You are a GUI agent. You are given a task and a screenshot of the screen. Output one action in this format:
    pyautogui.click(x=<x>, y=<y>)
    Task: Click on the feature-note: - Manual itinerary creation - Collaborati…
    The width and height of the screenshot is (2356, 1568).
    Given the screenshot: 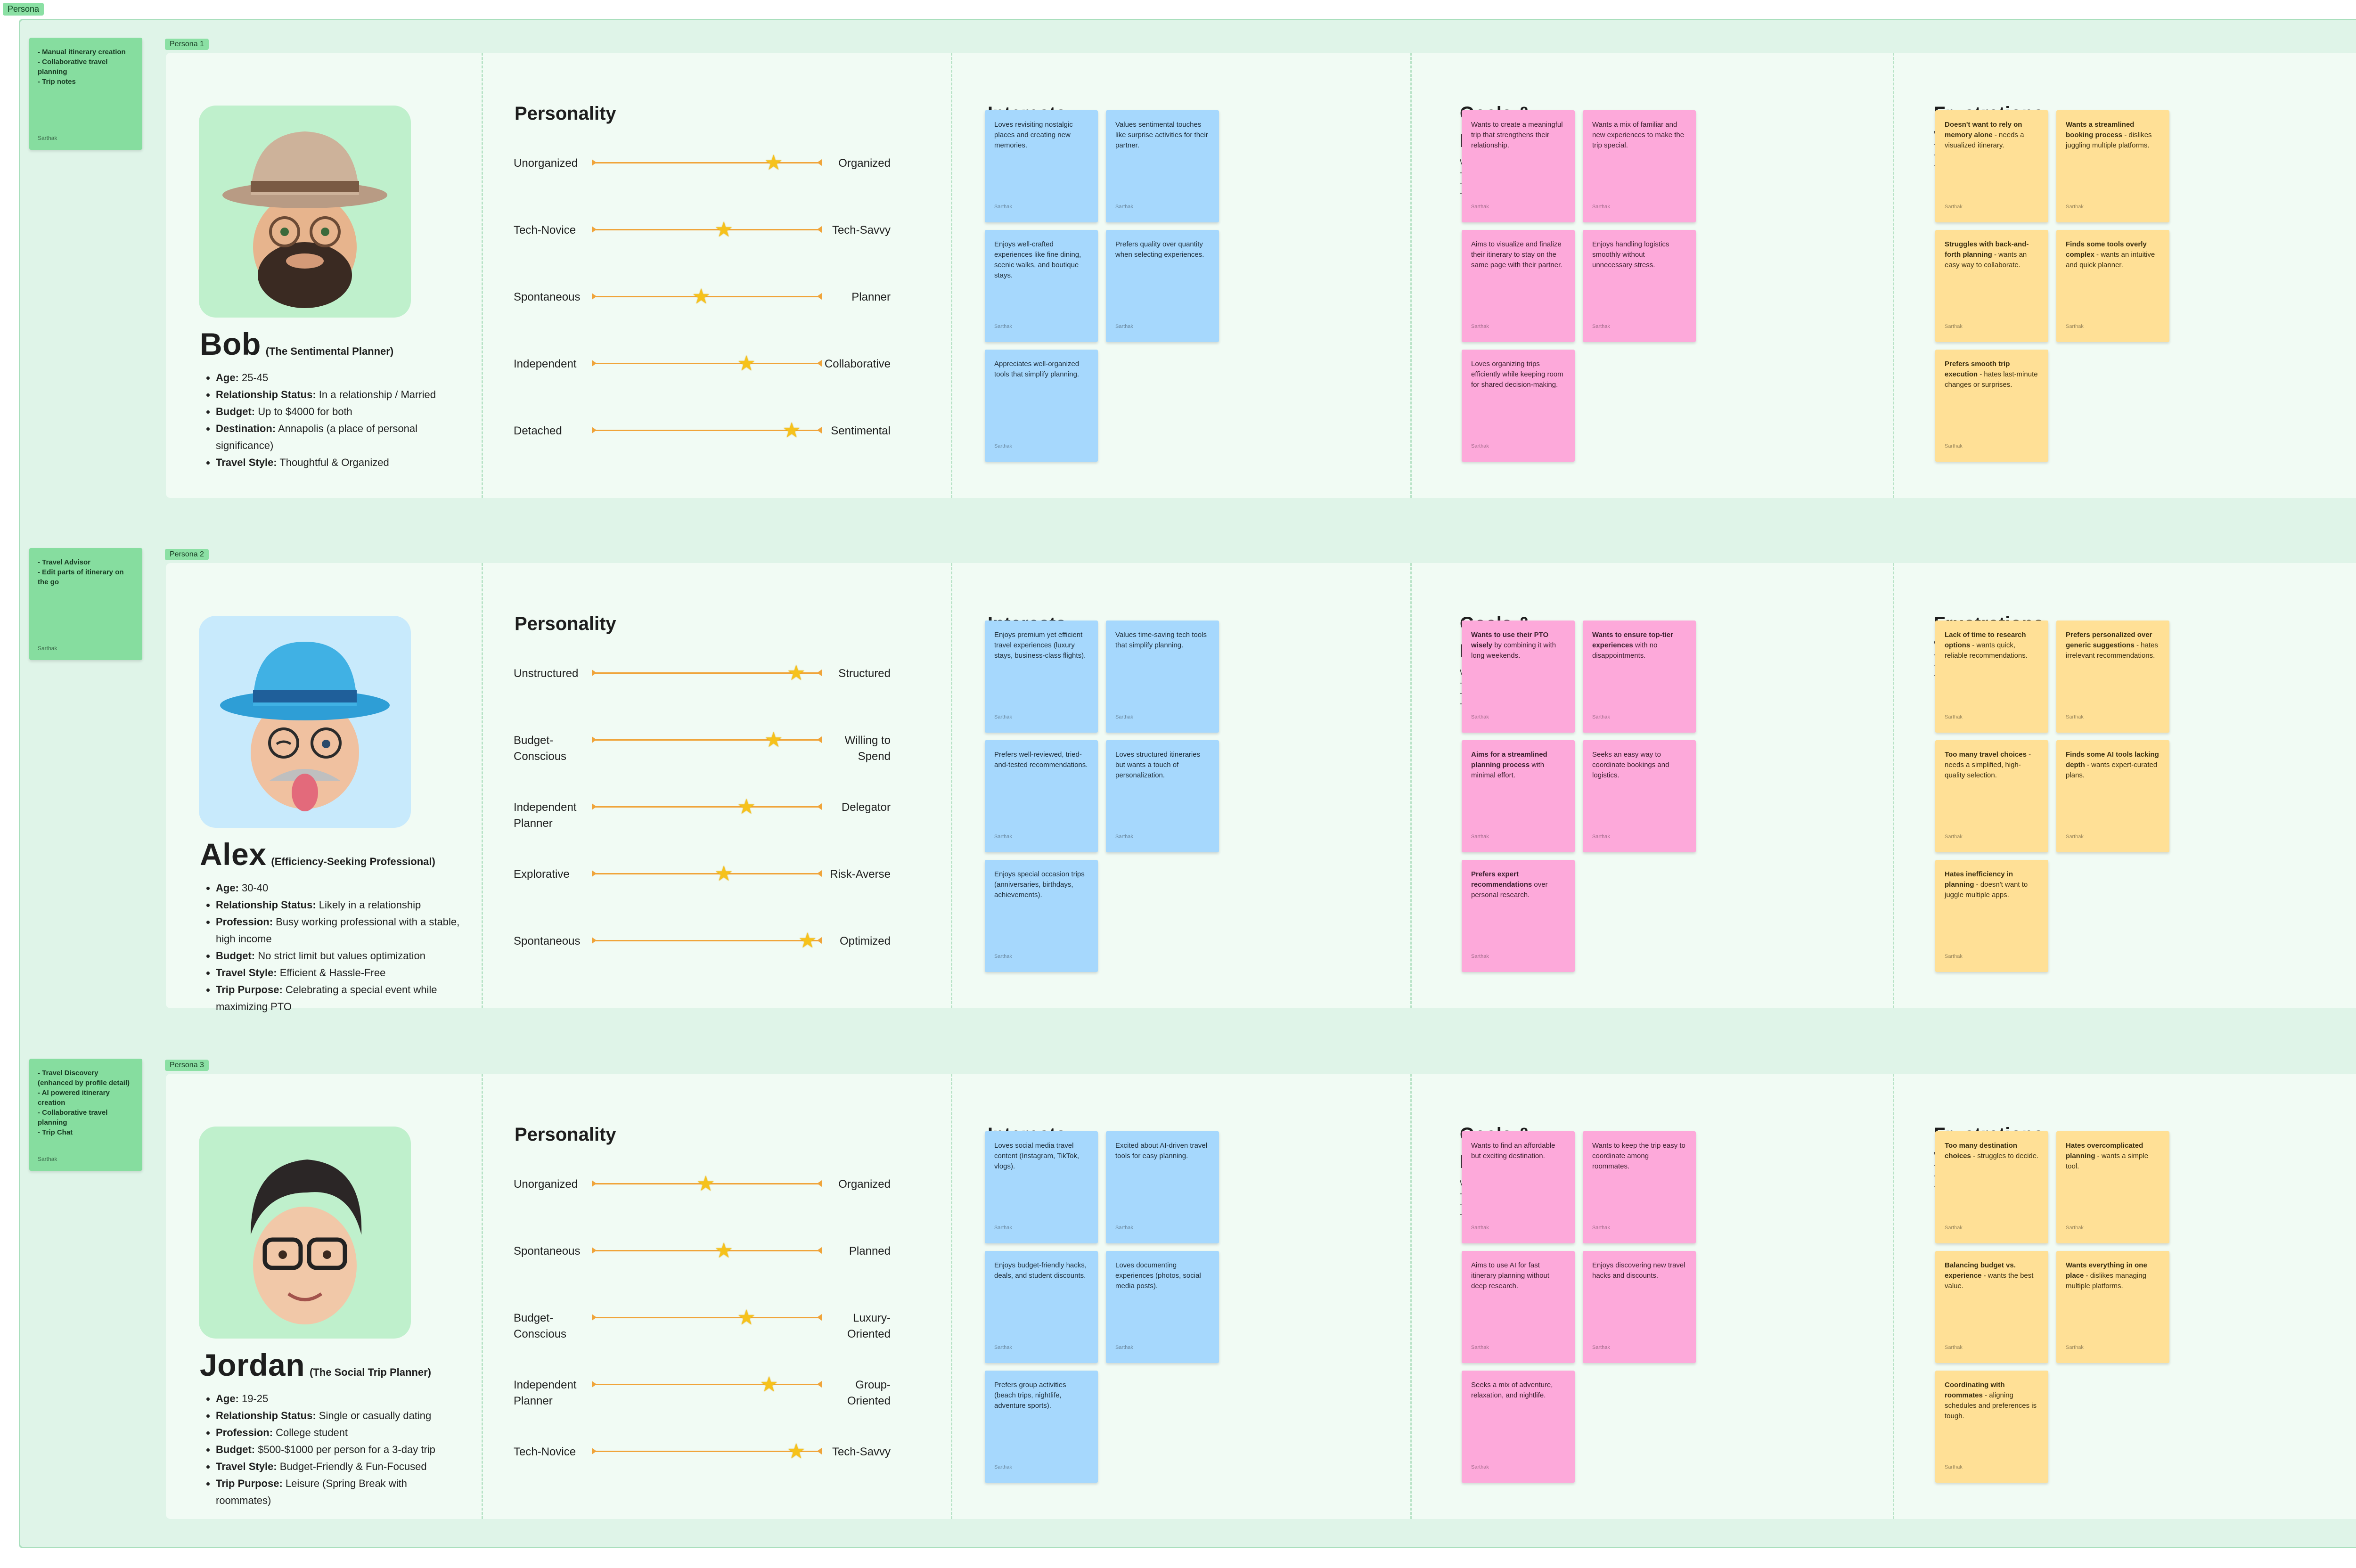 What is the action you would take?
    pyautogui.click(x=85, y=94)
    